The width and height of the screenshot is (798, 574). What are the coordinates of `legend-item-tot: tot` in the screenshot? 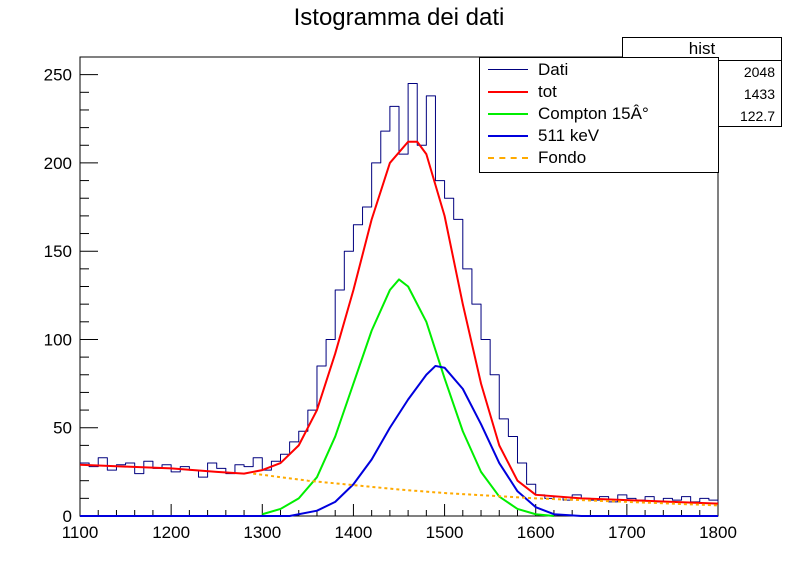 It's located at (599, 92).